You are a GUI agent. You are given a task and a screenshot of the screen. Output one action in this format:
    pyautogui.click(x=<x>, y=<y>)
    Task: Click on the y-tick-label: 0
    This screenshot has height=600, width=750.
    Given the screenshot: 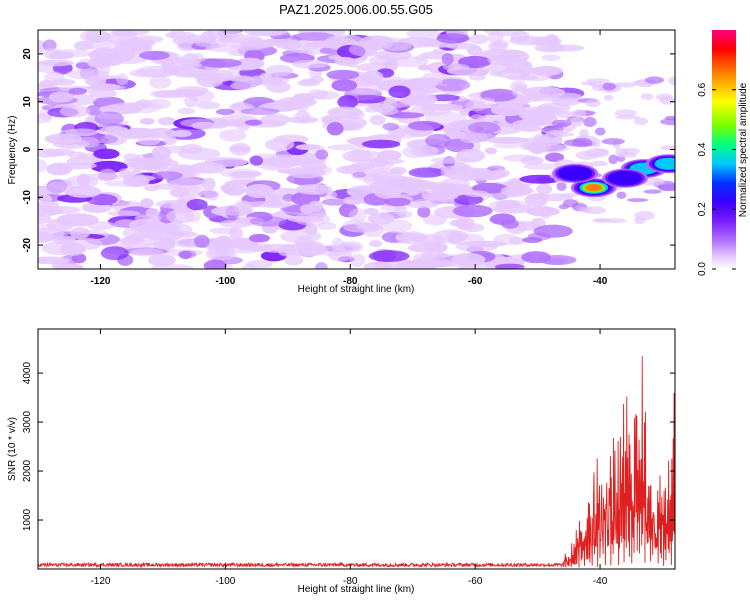 What is the action you would take?
    pyautogui.click(x=27, y=149)
    